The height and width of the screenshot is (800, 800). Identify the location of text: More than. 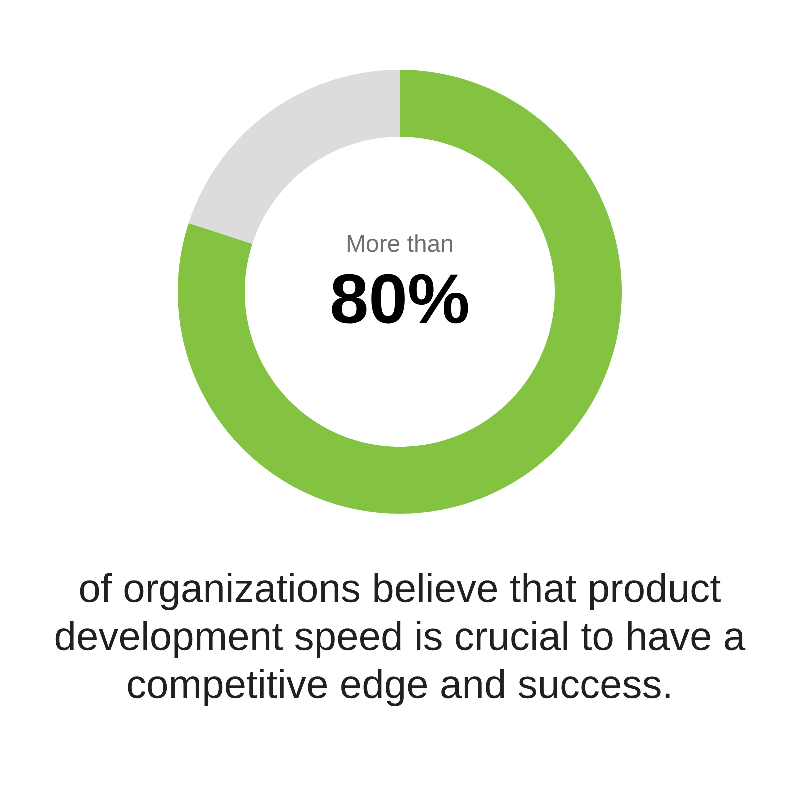
(400, 243).